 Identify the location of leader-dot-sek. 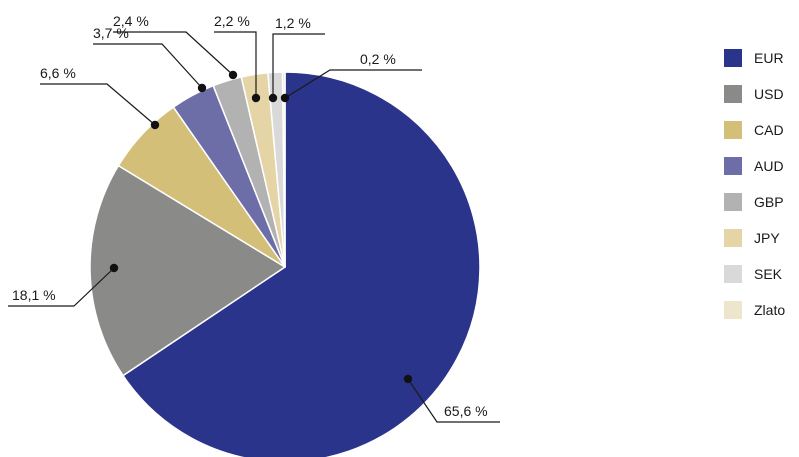
(273, 98).